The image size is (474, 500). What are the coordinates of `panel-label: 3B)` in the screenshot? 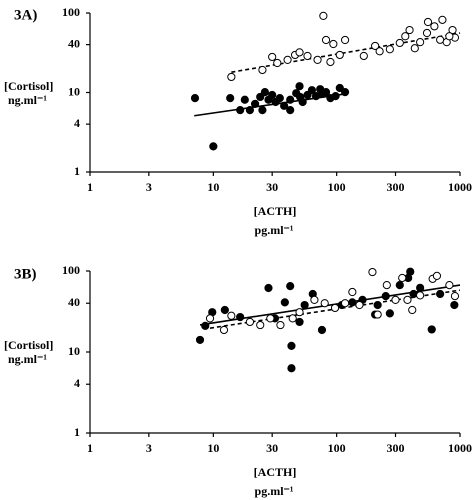 It's located at (25, 274).